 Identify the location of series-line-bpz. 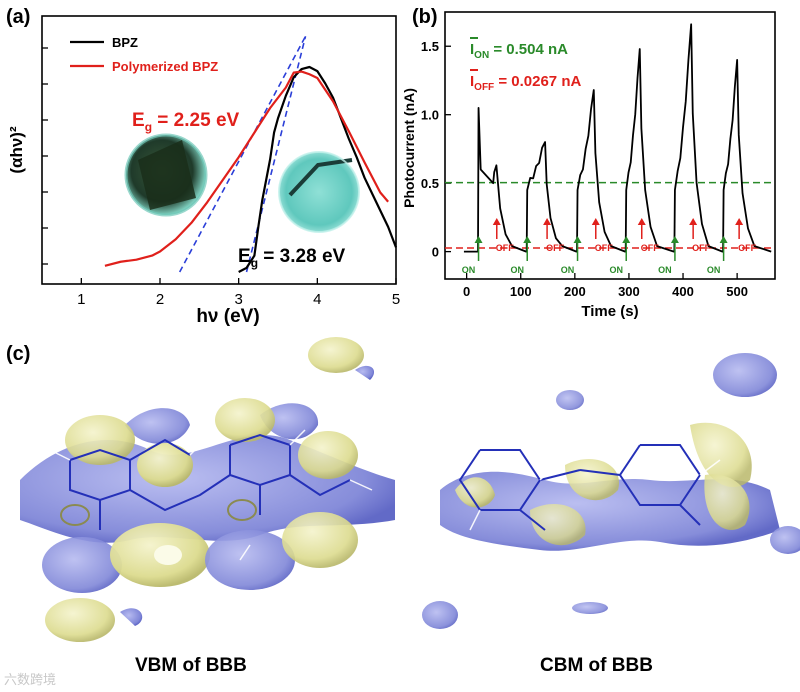
(318, 169).